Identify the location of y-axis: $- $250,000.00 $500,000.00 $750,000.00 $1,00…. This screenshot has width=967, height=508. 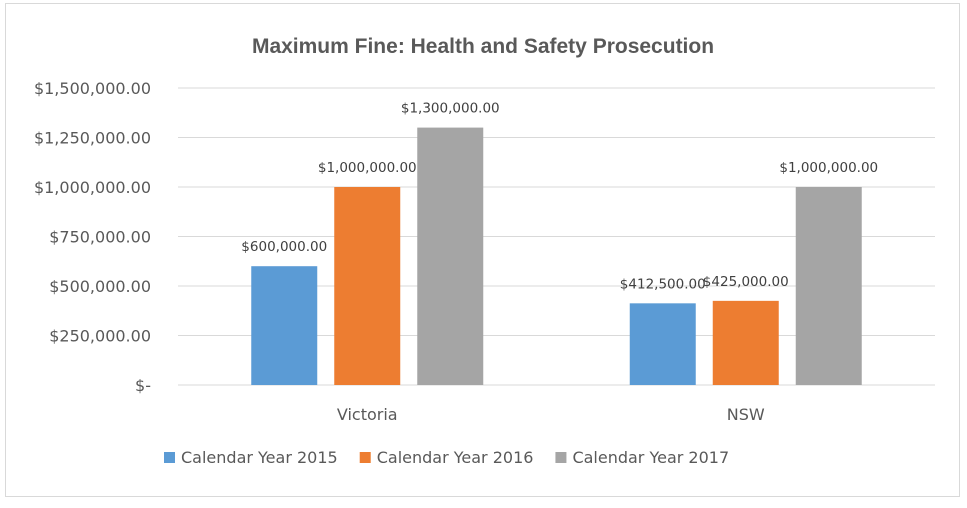
(92, 237).